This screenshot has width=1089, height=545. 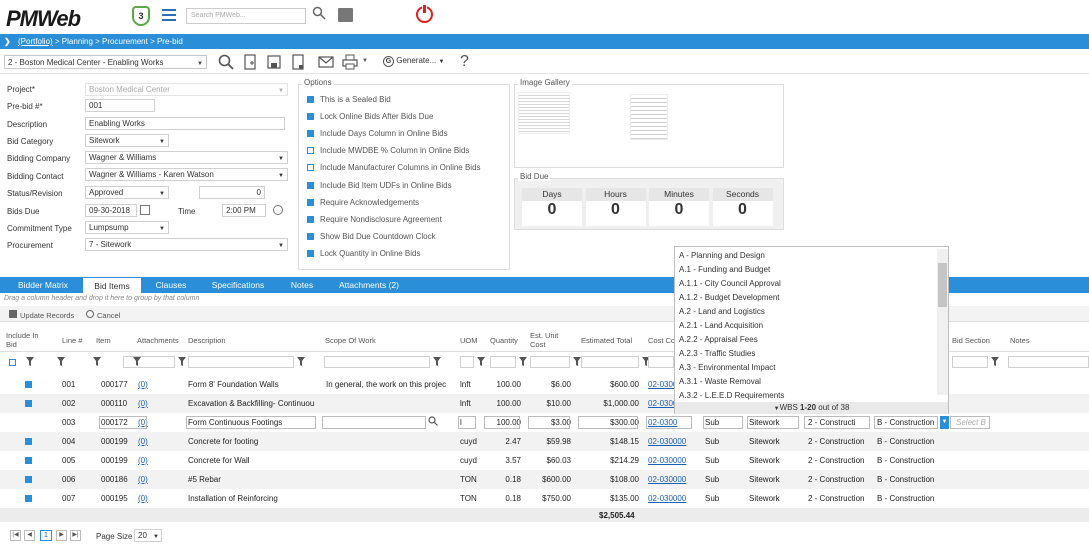 I want to click on header-attachments: Attachments, so click(x=158, y=340).